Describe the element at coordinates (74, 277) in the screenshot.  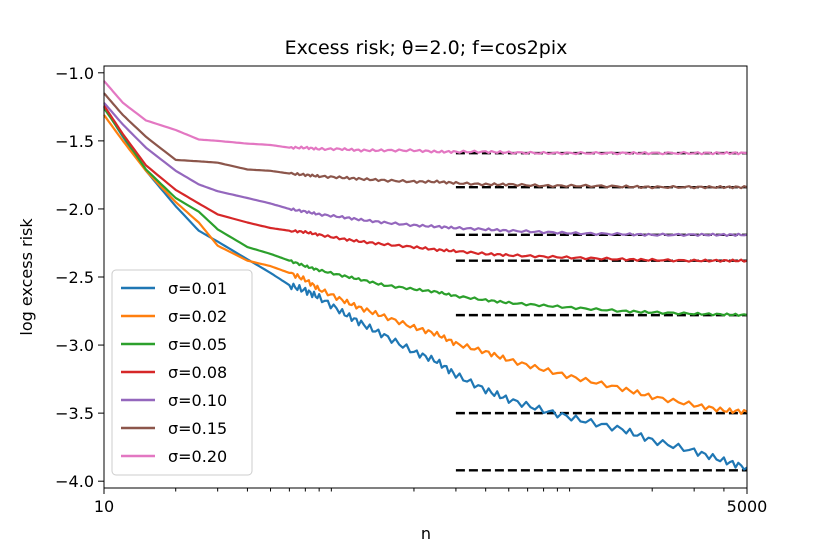
I see `y-tick-label: −2.5` at that location.